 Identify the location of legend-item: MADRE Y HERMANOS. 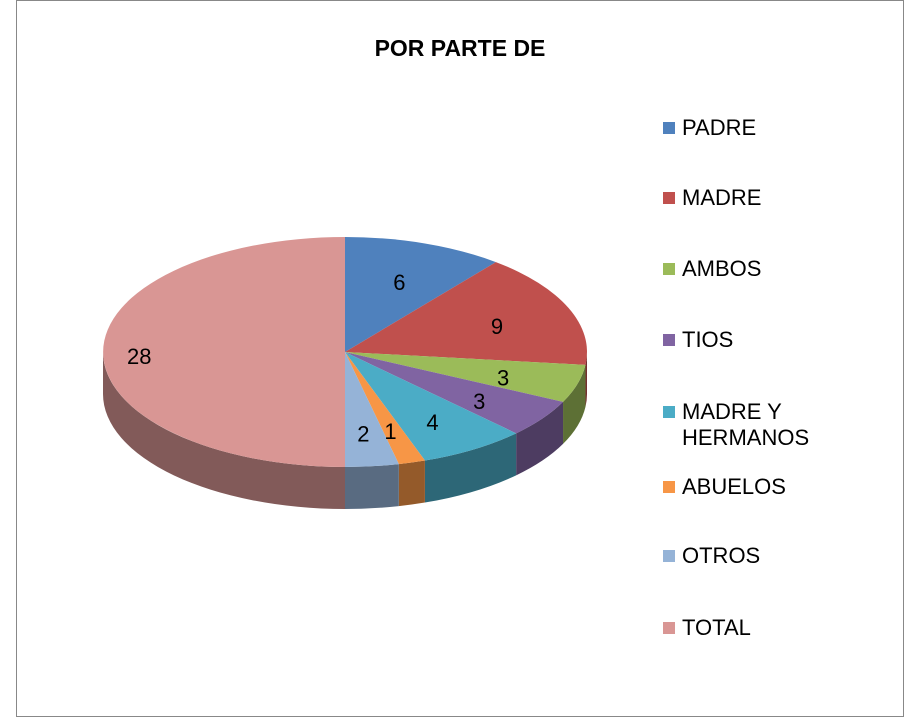
(778, 425).